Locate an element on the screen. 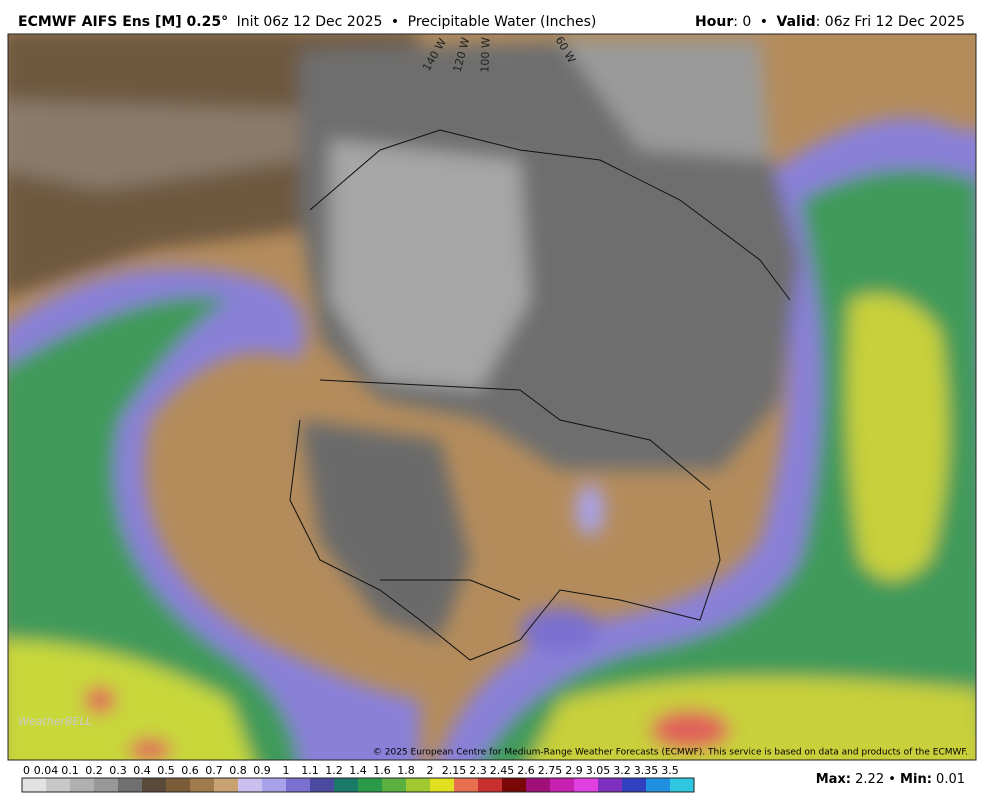 This screenshot has height=812, width=984. footer-stats: Max: 2.22 • Min: 0.01 is located at coordinates (890, 779).